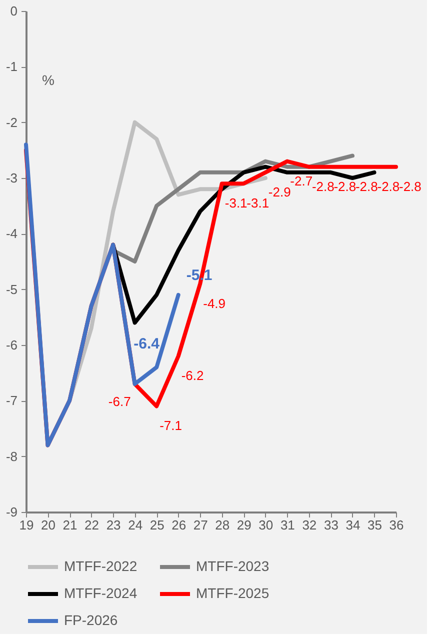  What do you see at coordinates (331, 525) in the screenshot?
I see `x-tick-label: 33` at bounding box center [331, 525].